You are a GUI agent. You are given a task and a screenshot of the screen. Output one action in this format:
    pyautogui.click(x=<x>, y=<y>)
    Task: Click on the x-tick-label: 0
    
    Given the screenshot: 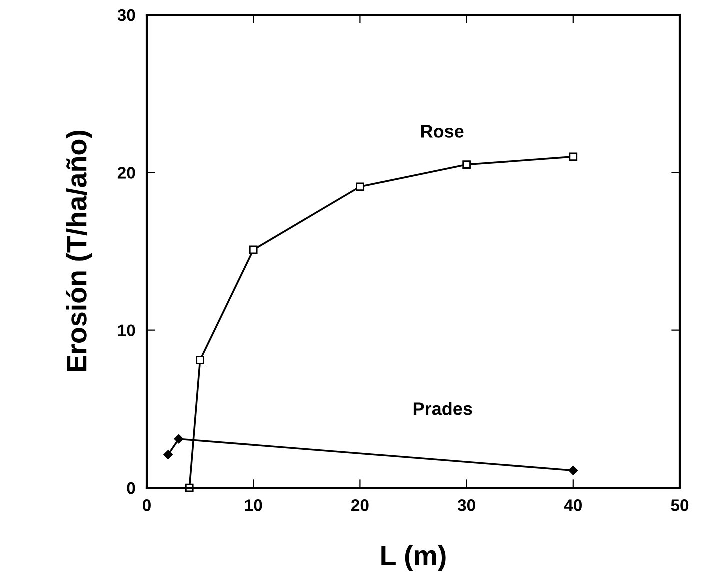 What is the action you would take?
    pyautogui.click(x=147, y=506)
    